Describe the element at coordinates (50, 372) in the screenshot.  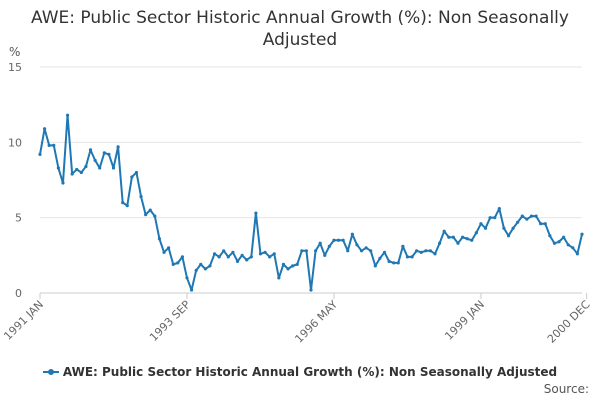
I see `legend-line-marker-icon` at that location.